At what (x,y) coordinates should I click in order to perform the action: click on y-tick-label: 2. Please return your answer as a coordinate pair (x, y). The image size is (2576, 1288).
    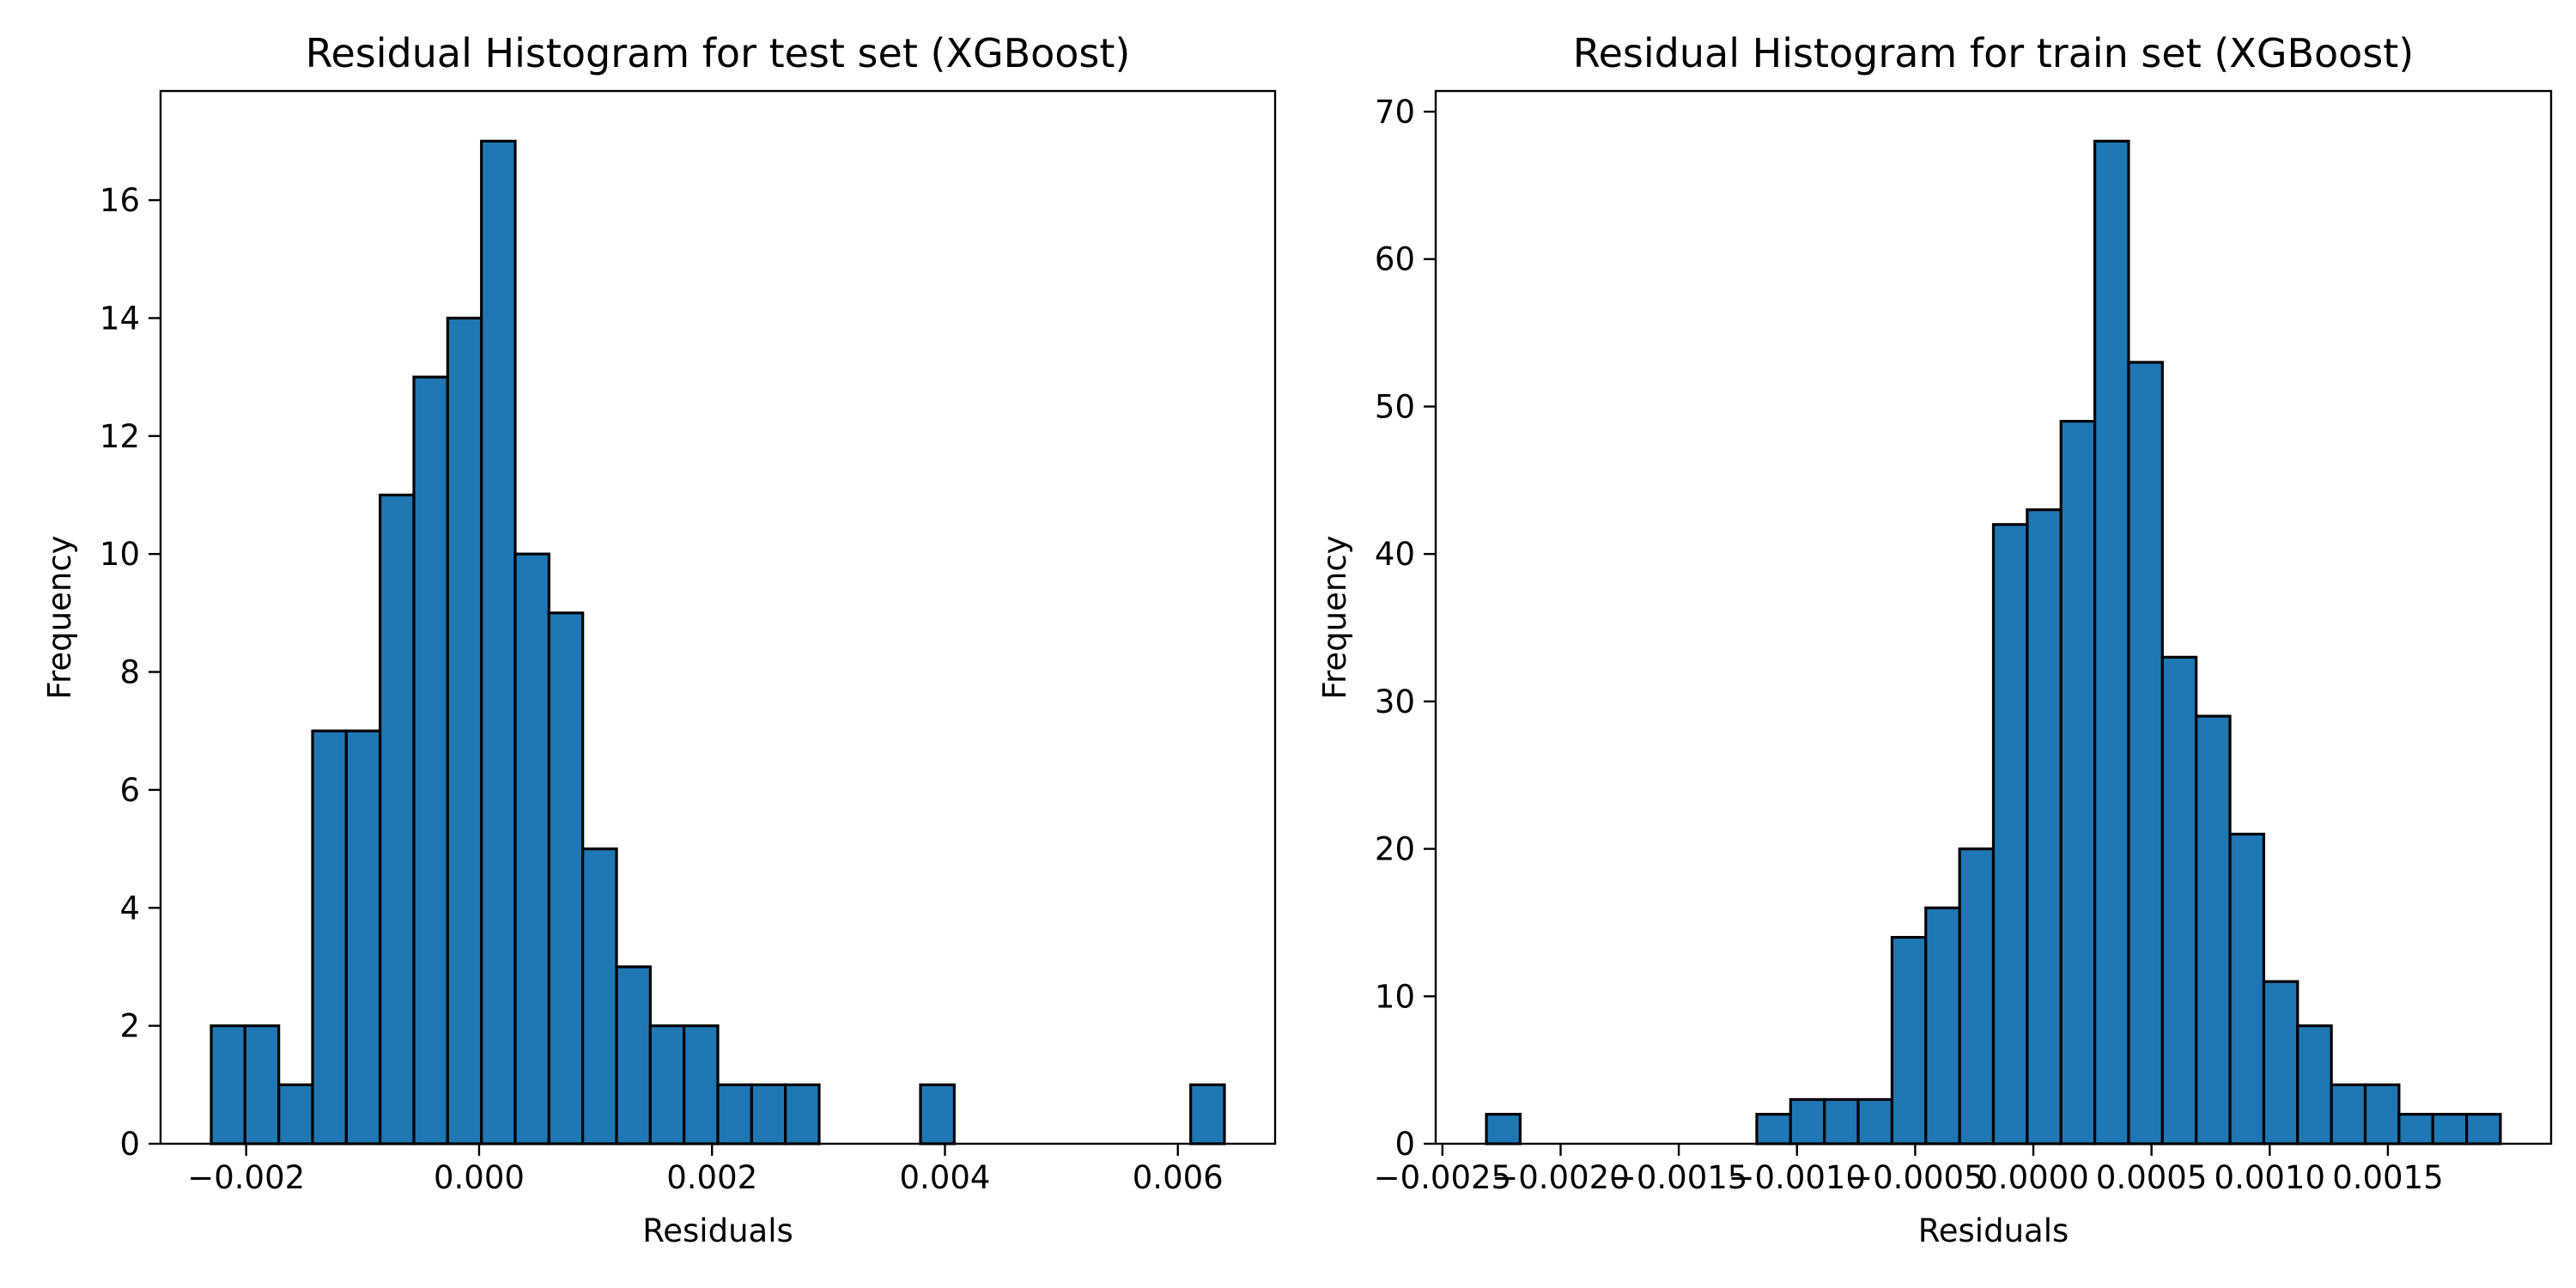
    Looking at the image, I should click on (129, 1027).